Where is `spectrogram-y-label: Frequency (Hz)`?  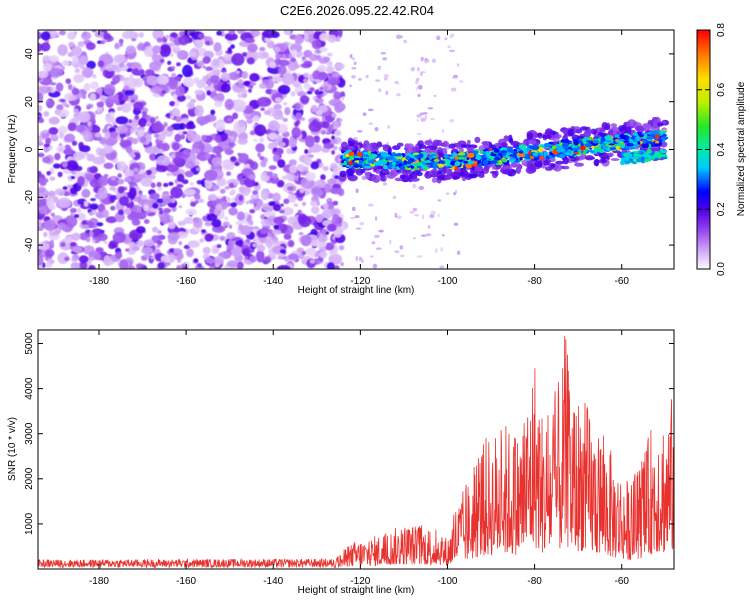 spectrogram-y-label: Frequency (Hz) is located at coordinates (12, 149).